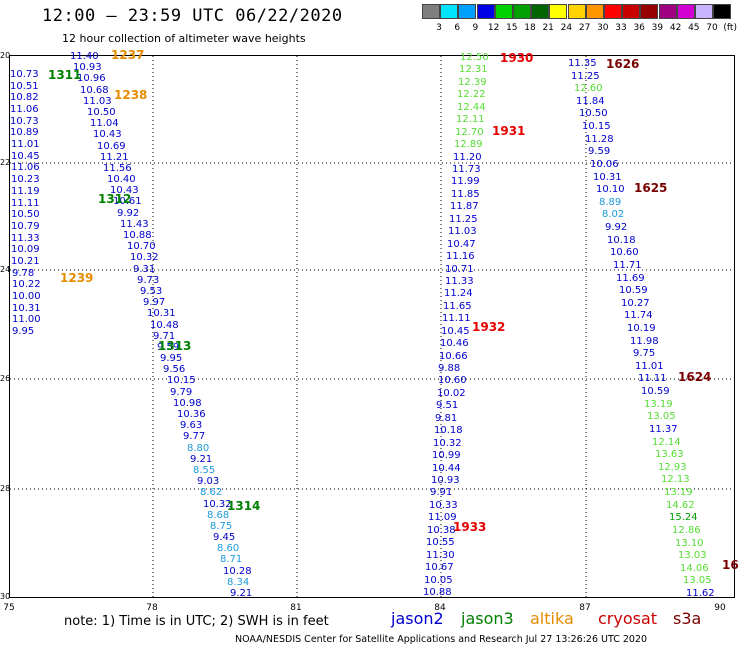 The width and height of the screenshot is (740, 650). Describe the element at coordinates (26, 308) in the screenshot. I see `wave-height-value: 10.31` at that location.